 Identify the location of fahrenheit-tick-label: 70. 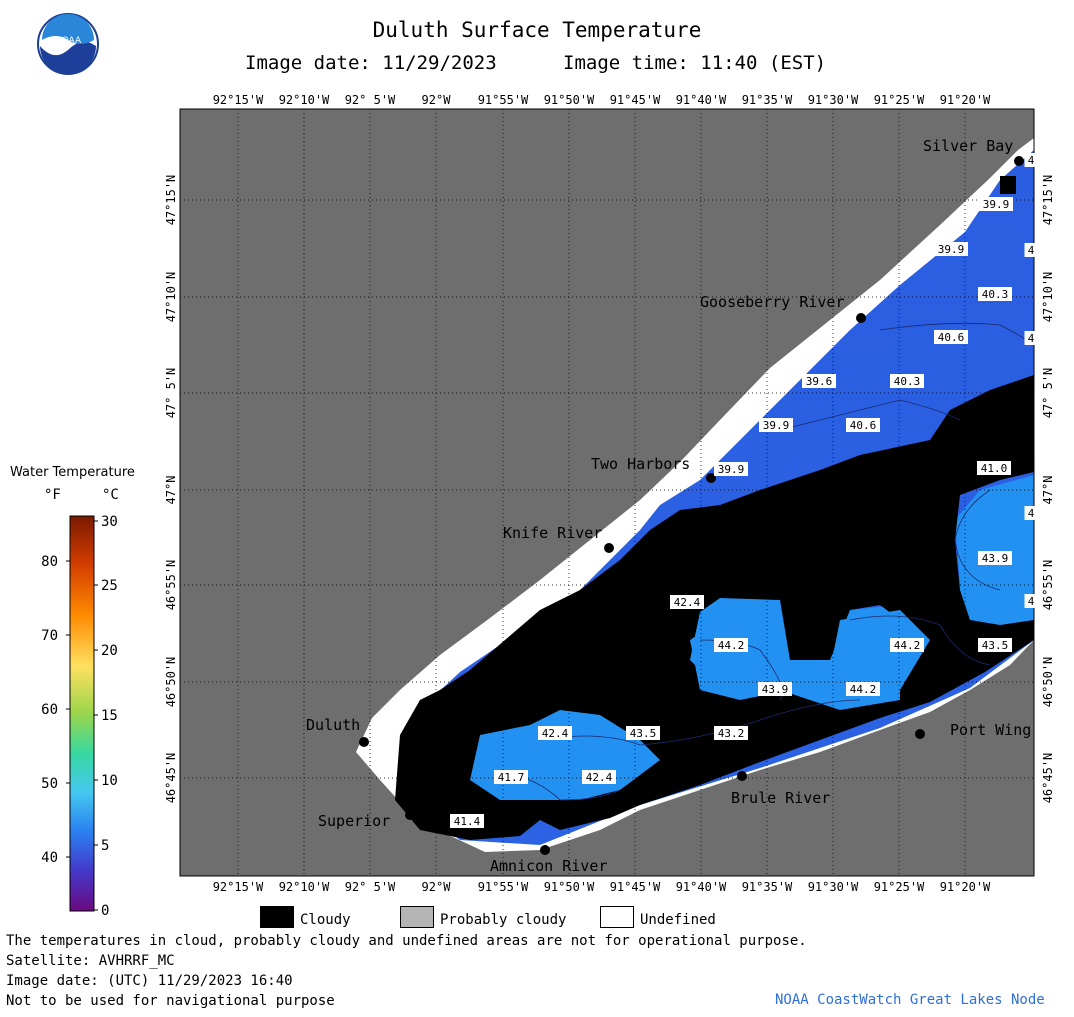
(49, 636).